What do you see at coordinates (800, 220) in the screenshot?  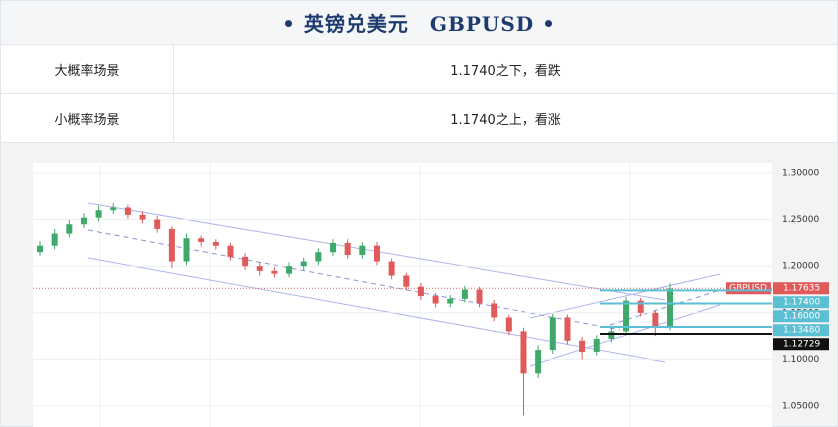 I see `y-tick-label: 1.25000` at bounding box center [800, 220].